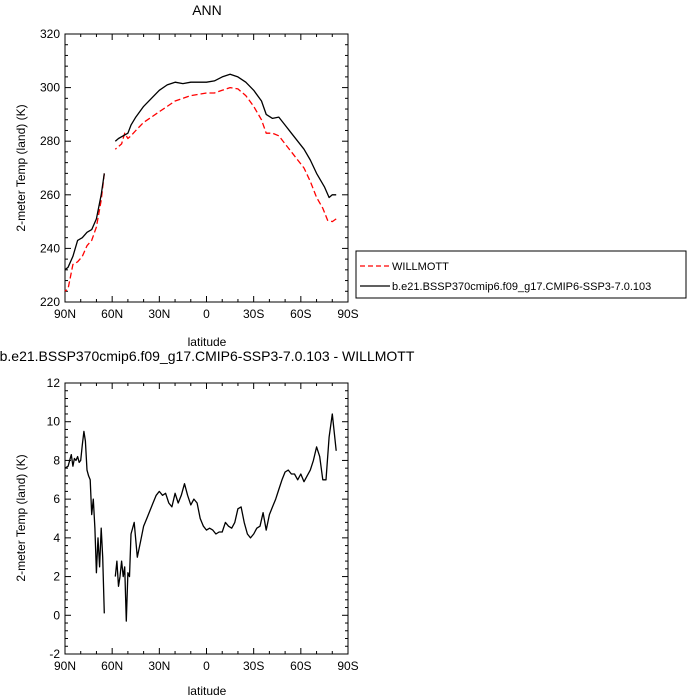  What do you see at coordinates (50, 195) in the screenshot?
I see `y-tick-label: 260` at bounding box center [50, 195].